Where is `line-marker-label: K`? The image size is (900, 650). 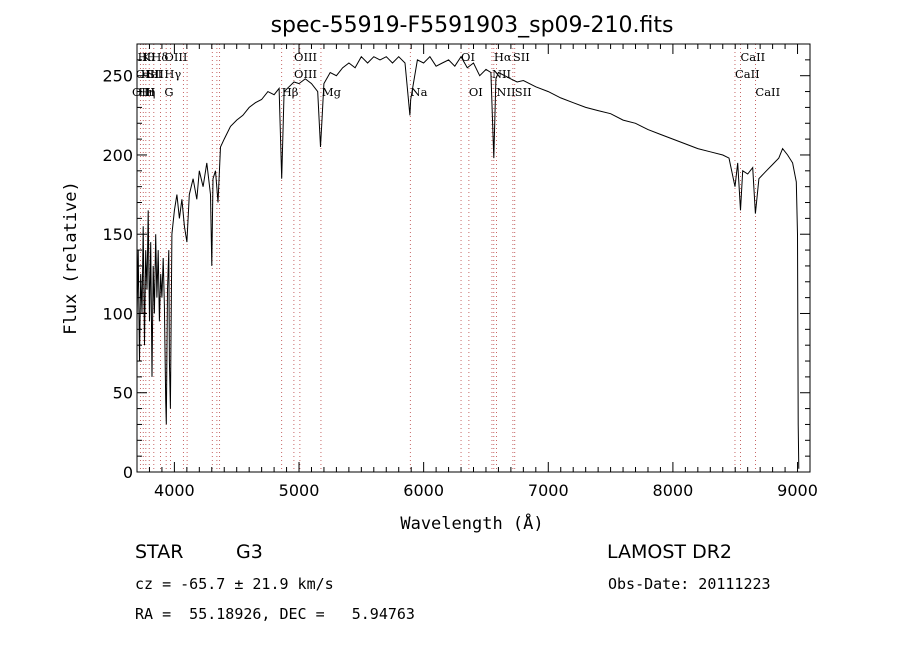
line-marker-label: K is located at coordinates (146, 57).